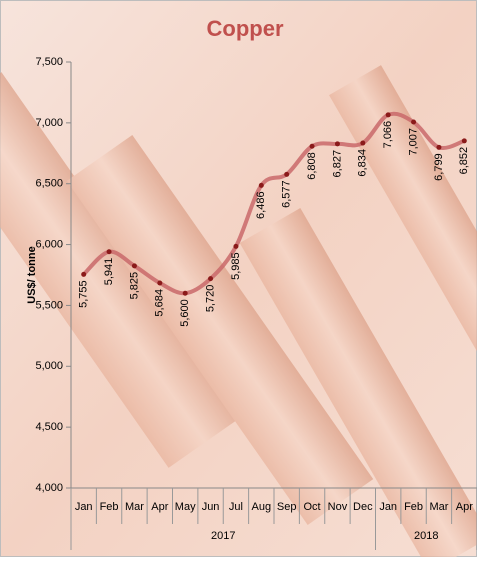 The image size is (477, 562). I want to click on data-label: 6,486, so click(261, 205).